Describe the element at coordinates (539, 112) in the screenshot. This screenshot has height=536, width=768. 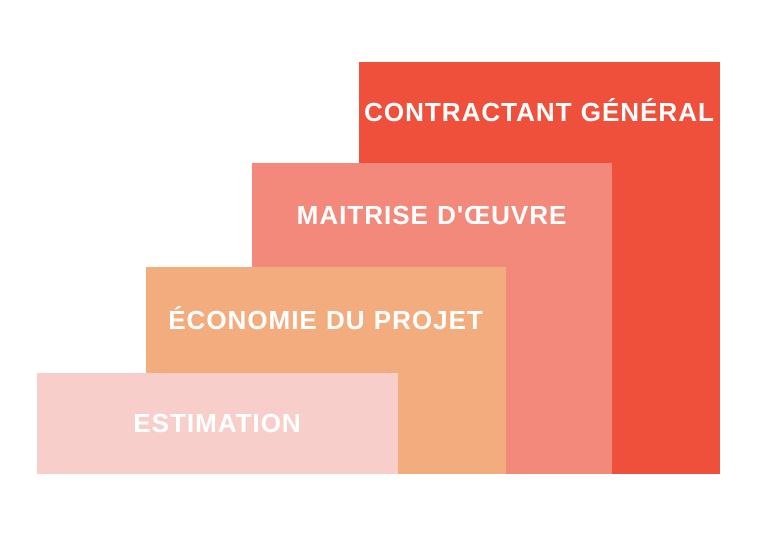
I see `step-label-contractant-general: CONTRACTANT GÉNÉRAL` at that location.